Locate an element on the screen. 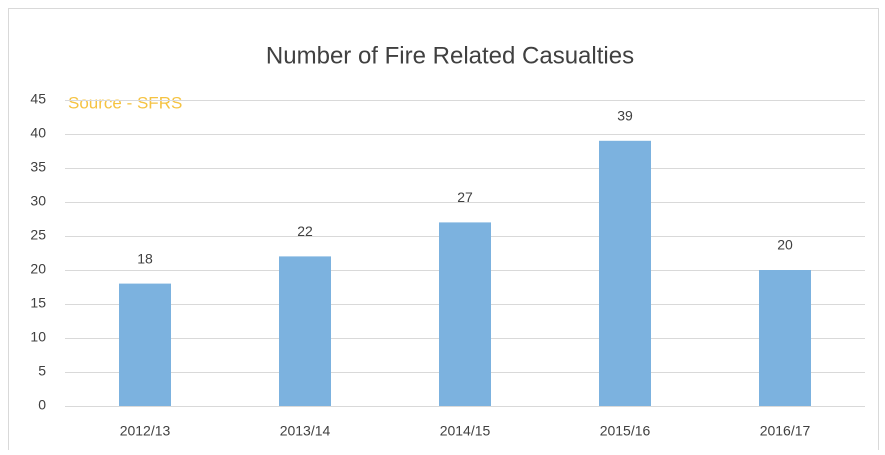  annotation: Source - SFRS is located at coordinates (125, 102).